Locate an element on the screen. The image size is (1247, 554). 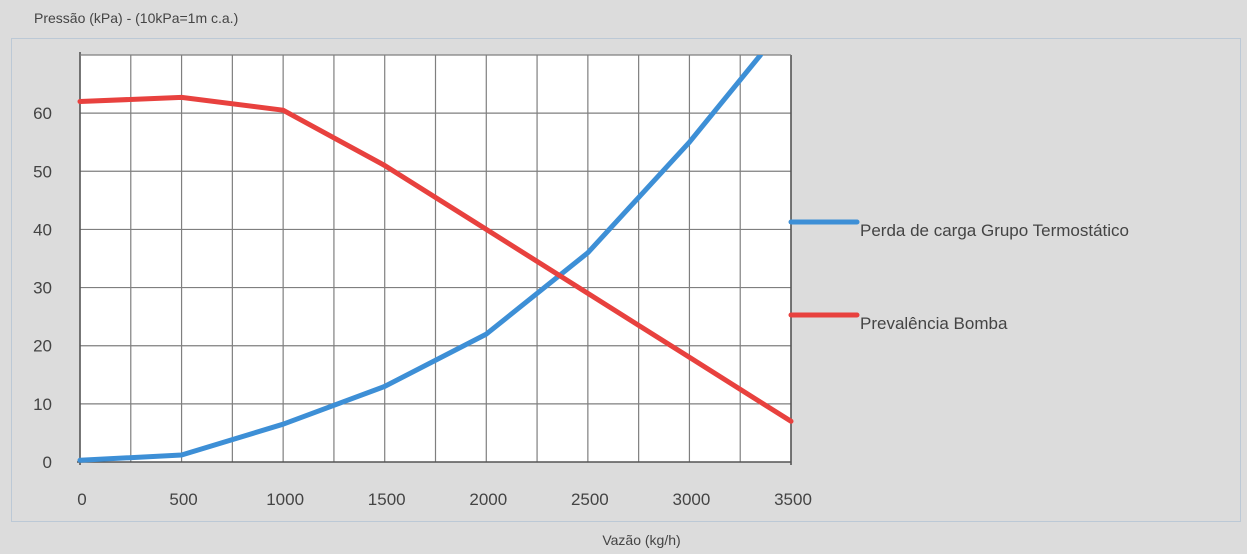
legend-label: Prevalência Bomba is located at coordinates (934, 323).